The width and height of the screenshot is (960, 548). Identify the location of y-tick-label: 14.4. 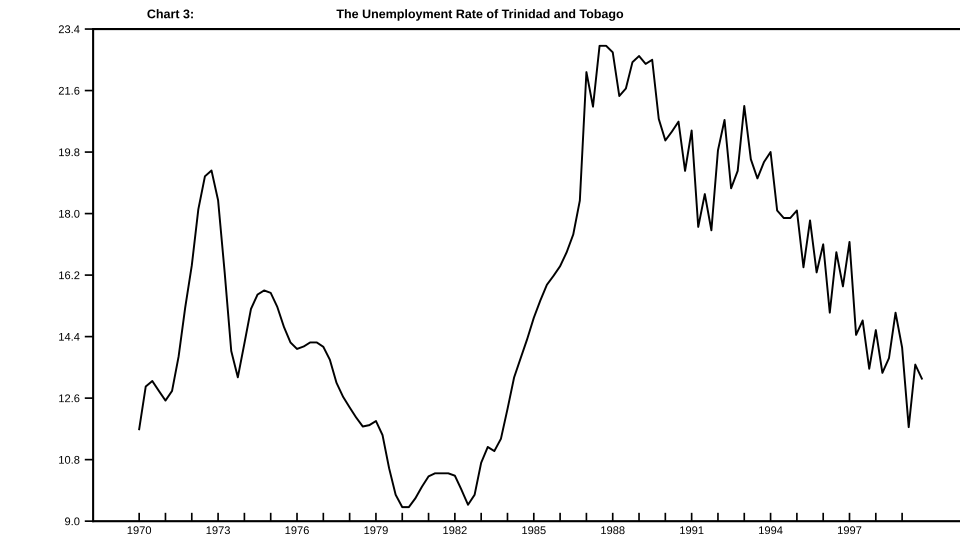
(69, 336).